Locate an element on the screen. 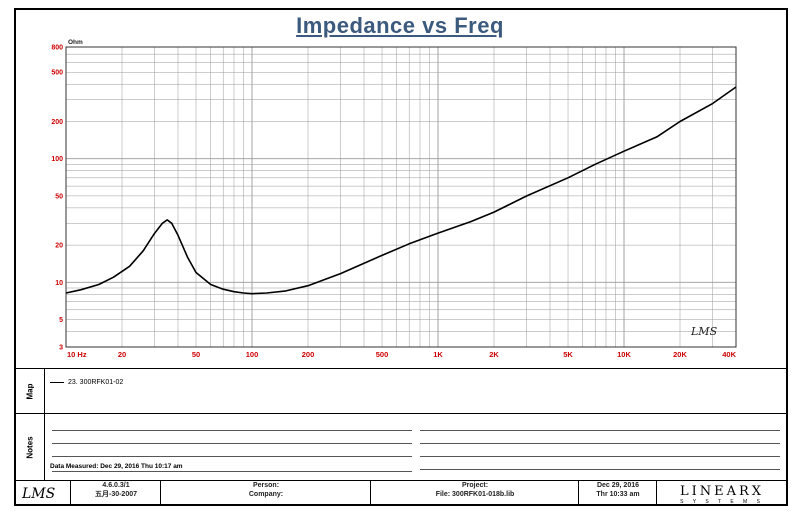 Image resolution: width=800 pixels, height=516 pixels. y-tick-label: 20 is located at coordinates (59, 246).